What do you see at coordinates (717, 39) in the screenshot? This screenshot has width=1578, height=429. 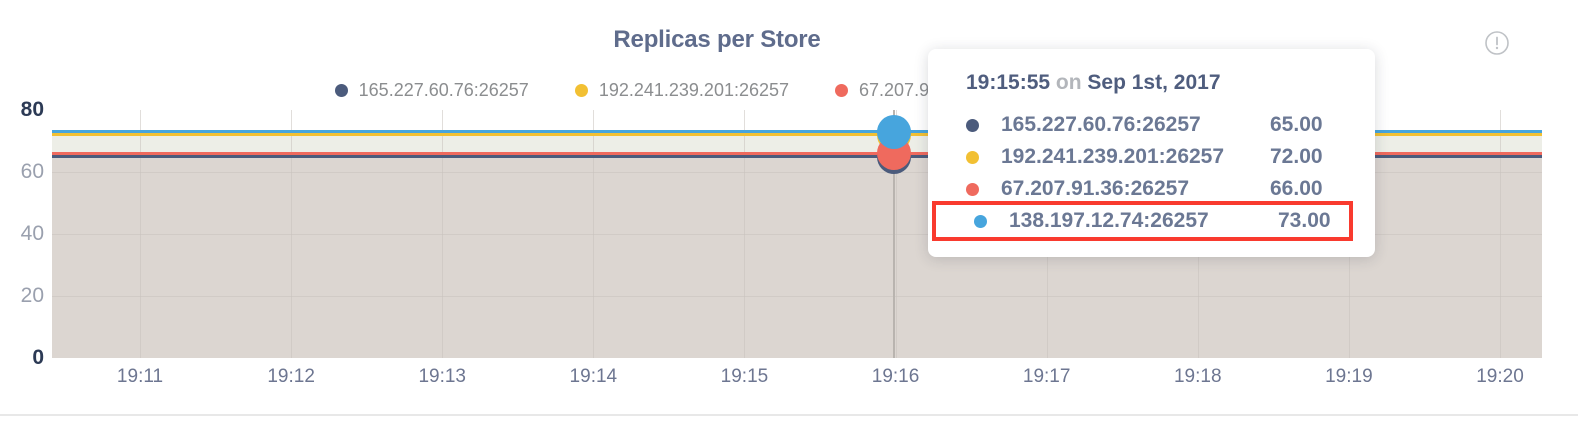 I see `page-title: Replicas per Store` at bounding box center [717, 39].